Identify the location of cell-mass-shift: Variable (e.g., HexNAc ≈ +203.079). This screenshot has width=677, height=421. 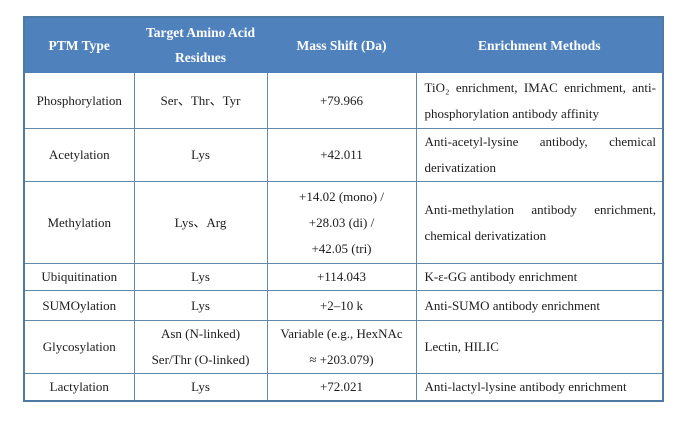
(341, 347).